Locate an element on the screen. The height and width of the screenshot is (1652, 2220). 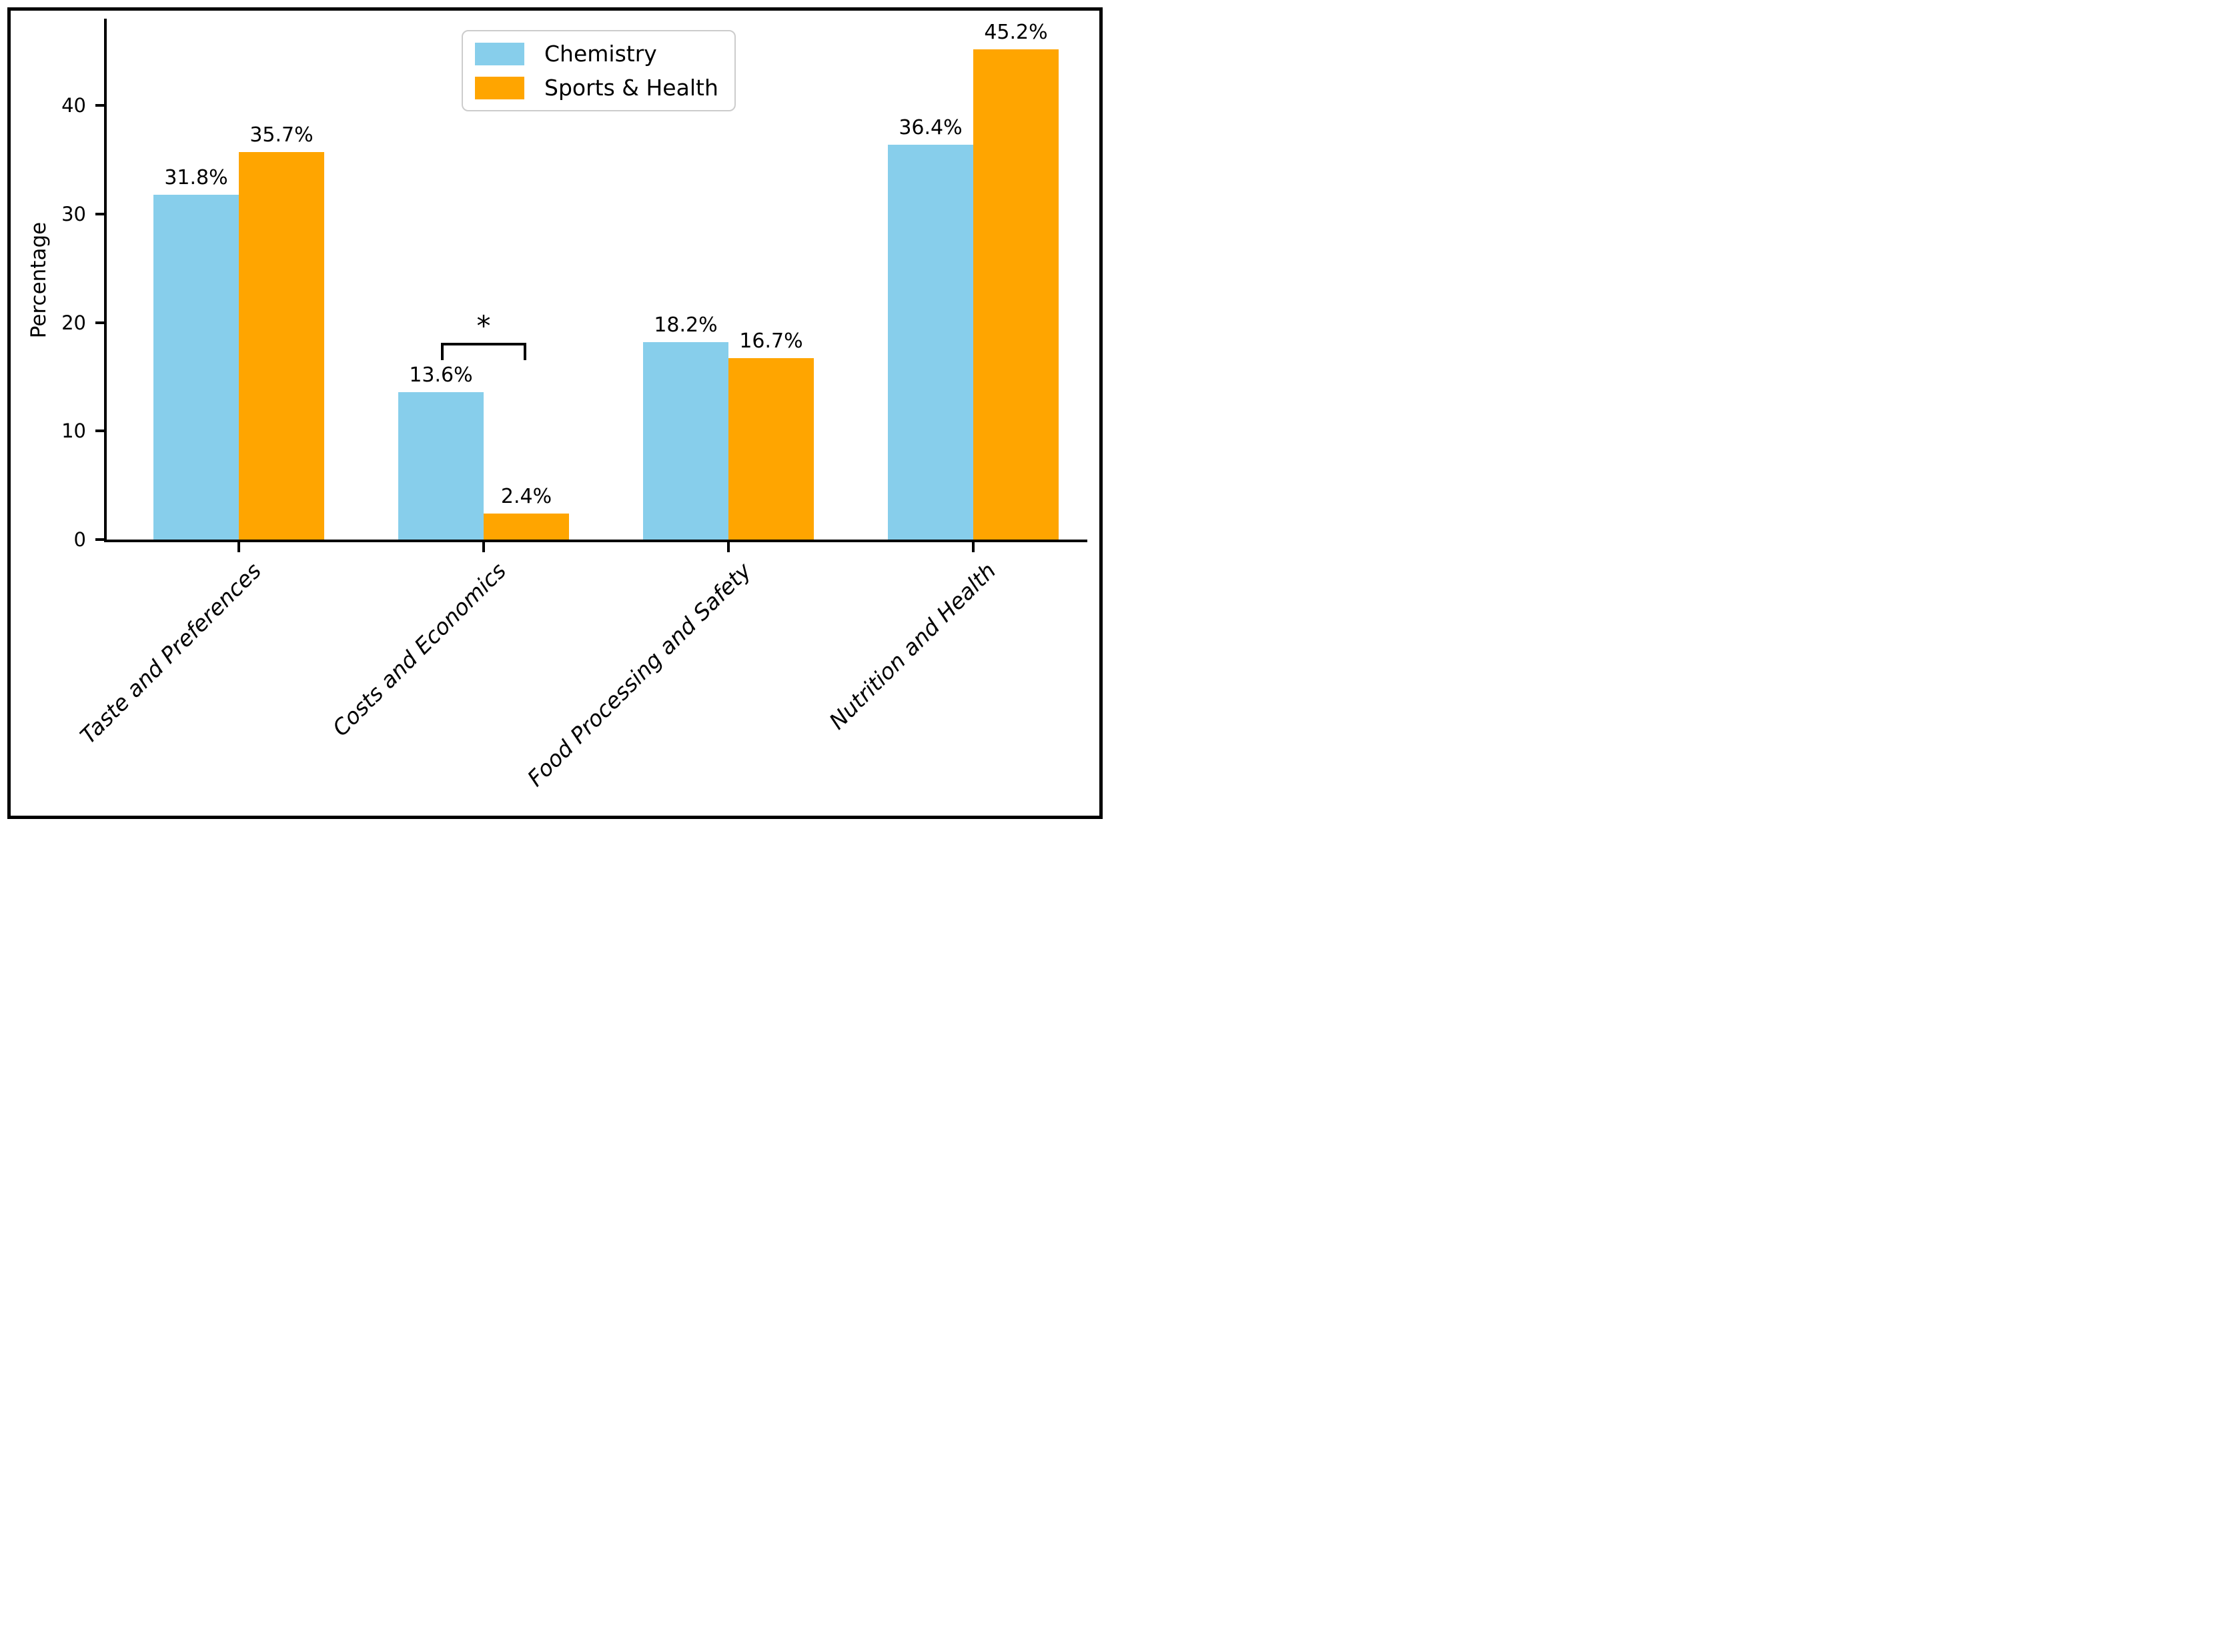
legend-box: Chemistry Sports & Health is located at coordinates (599, 70).